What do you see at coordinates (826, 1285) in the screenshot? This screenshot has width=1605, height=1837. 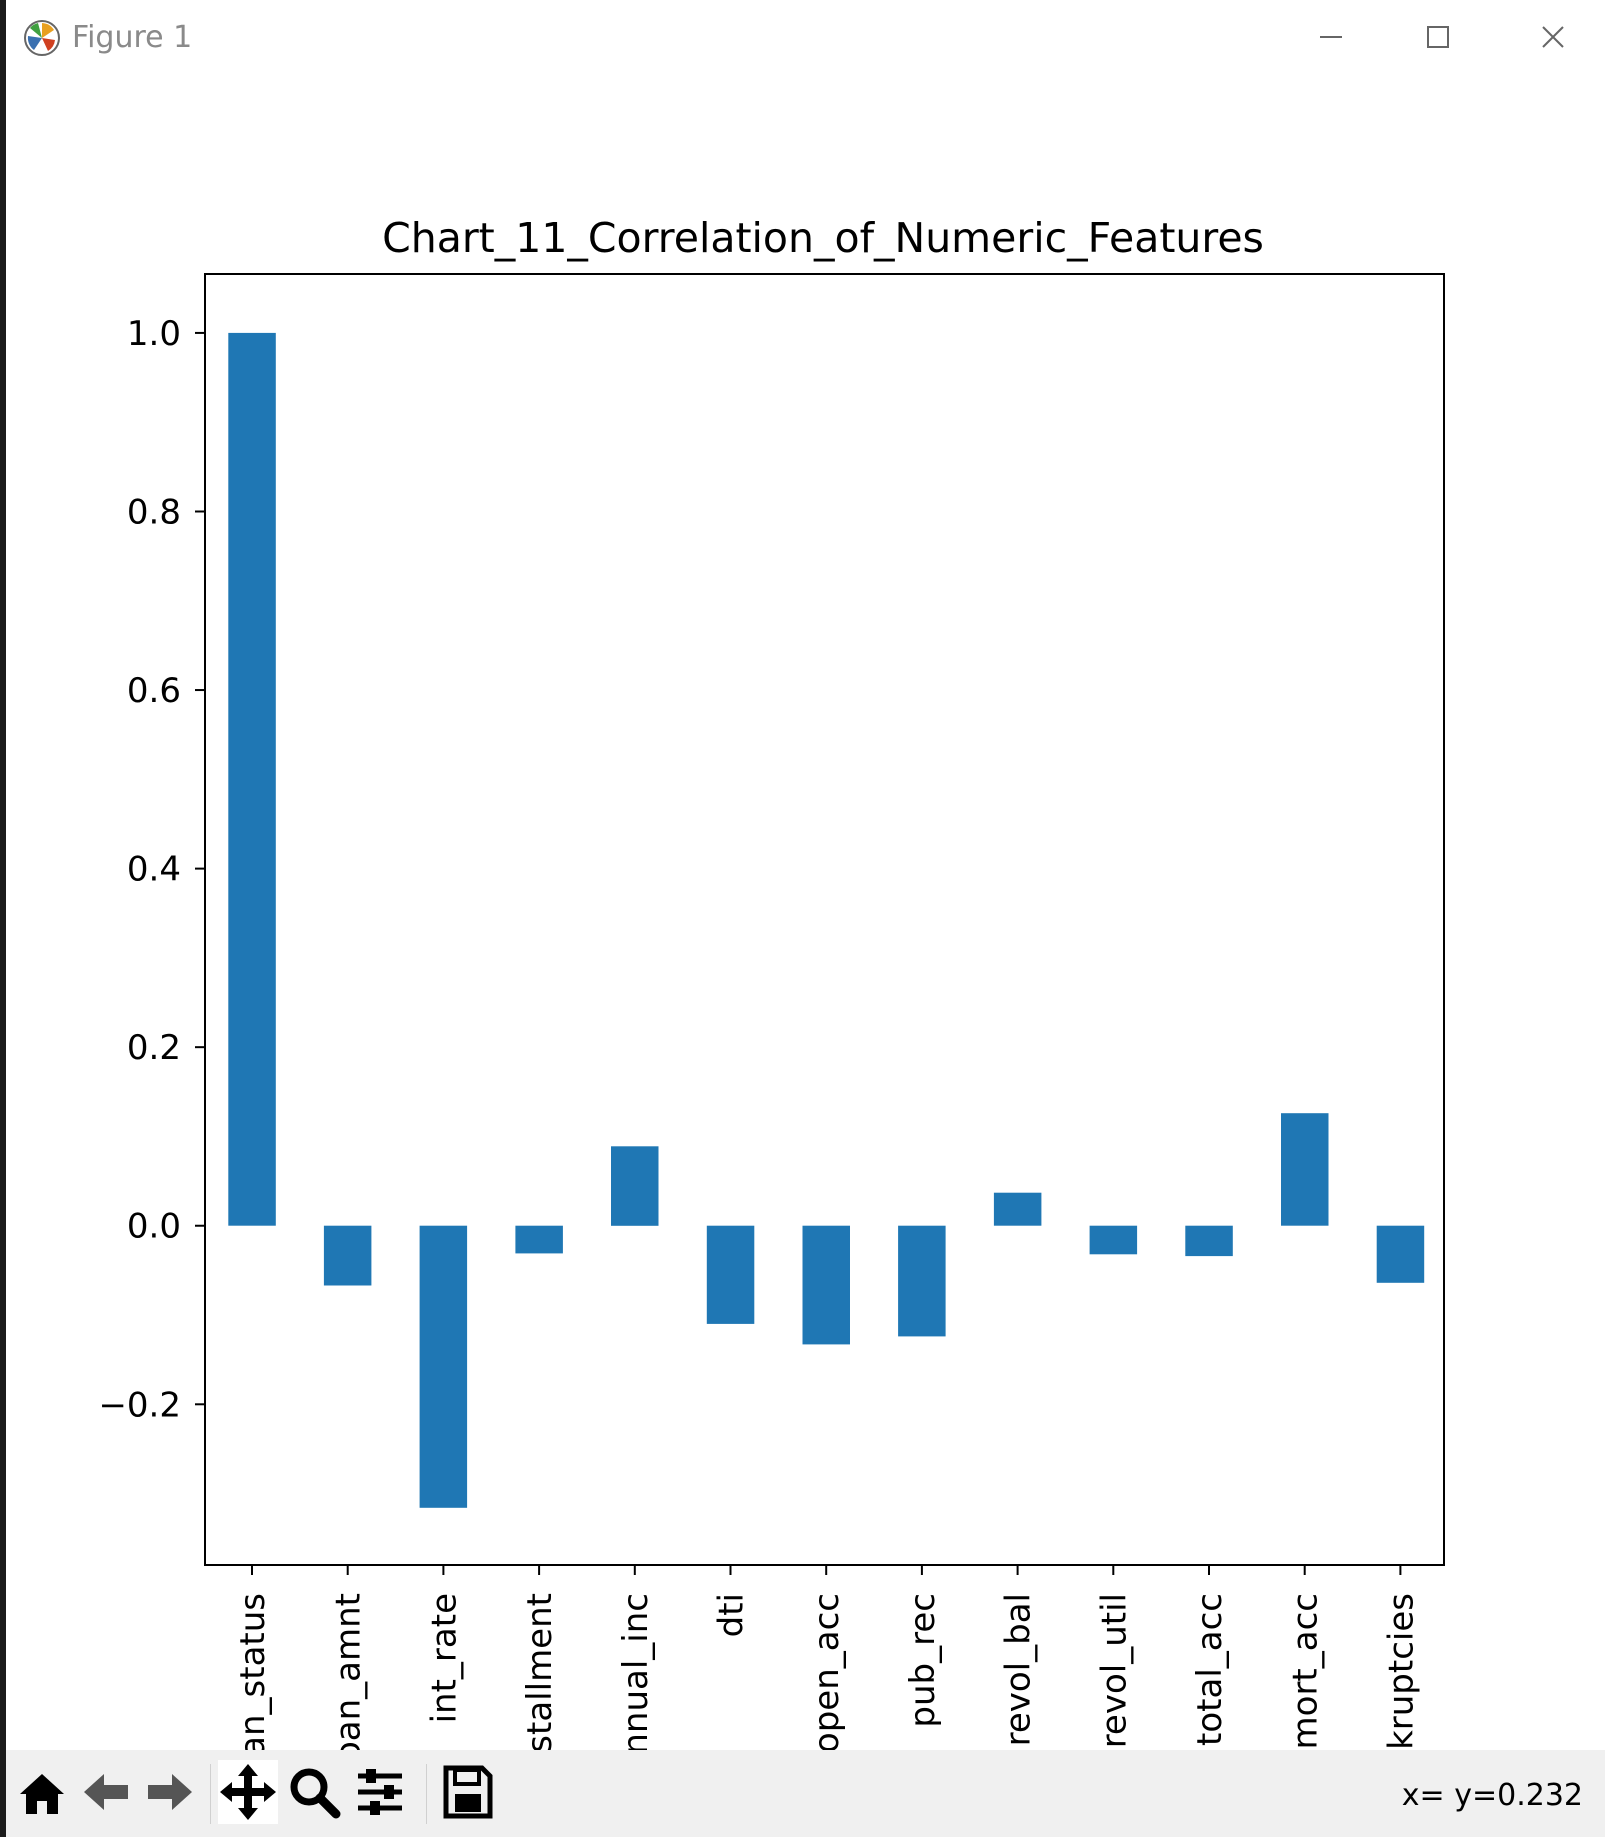 I see `bar-open_acc` at bounding box center [826, 1285].